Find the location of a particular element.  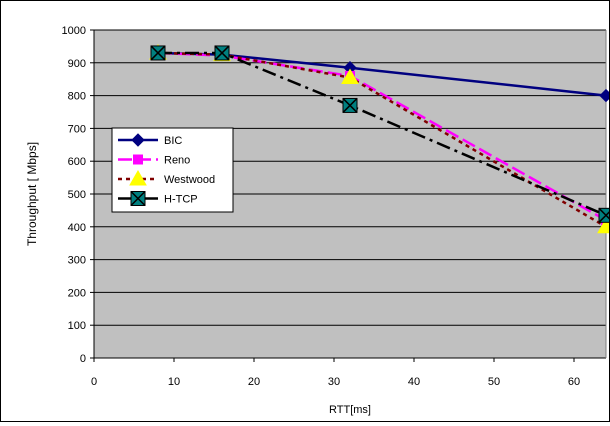

x-tick-labels: 0 10 20 30 40 50 60 is located at coordinates (335, 382).